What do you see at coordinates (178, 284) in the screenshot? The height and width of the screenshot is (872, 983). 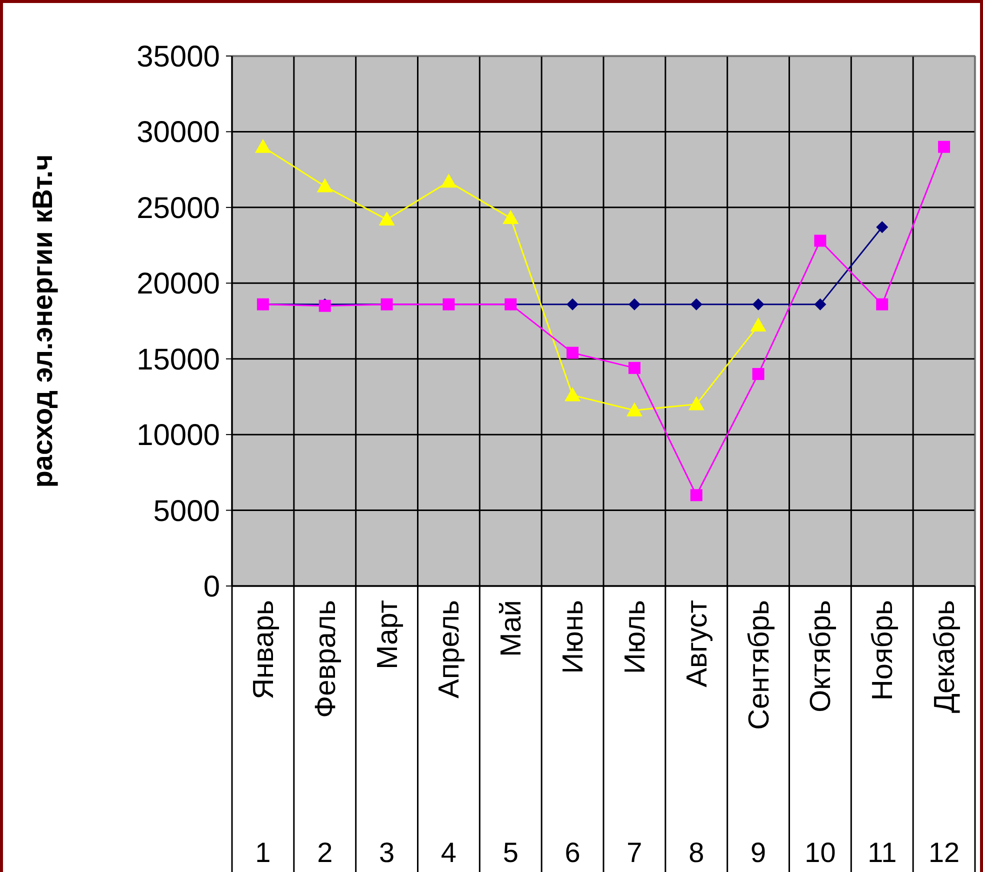 I see `y-tick-label: 20000` at bounding box center [178, 284].